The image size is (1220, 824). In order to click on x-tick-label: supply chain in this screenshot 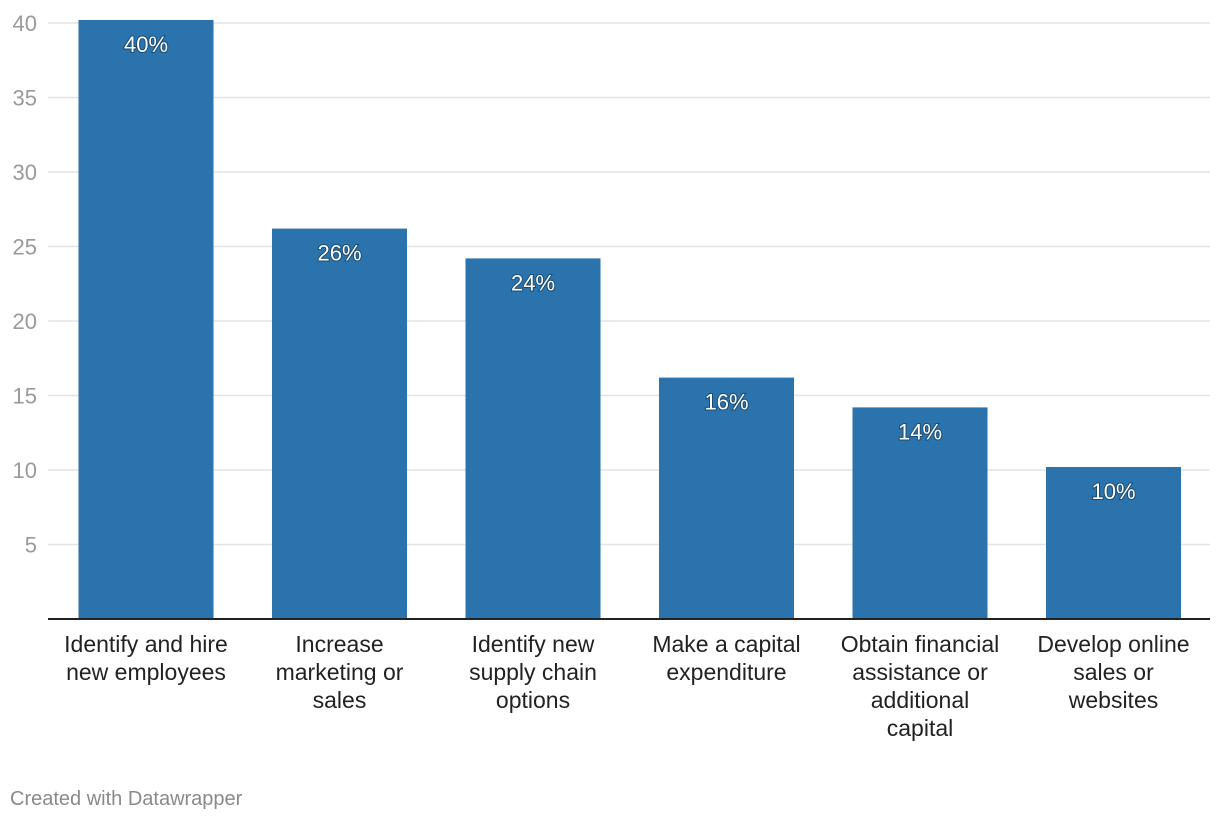, I will do `click(533, 672)`.